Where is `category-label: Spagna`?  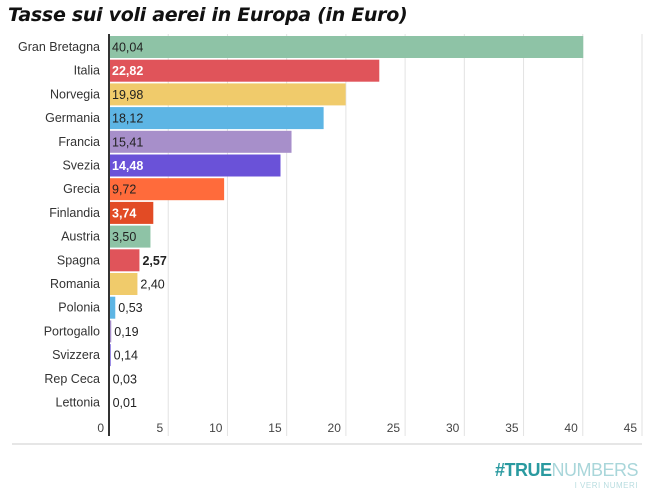 category-label: Spagna is located at coordinates (78, 260).